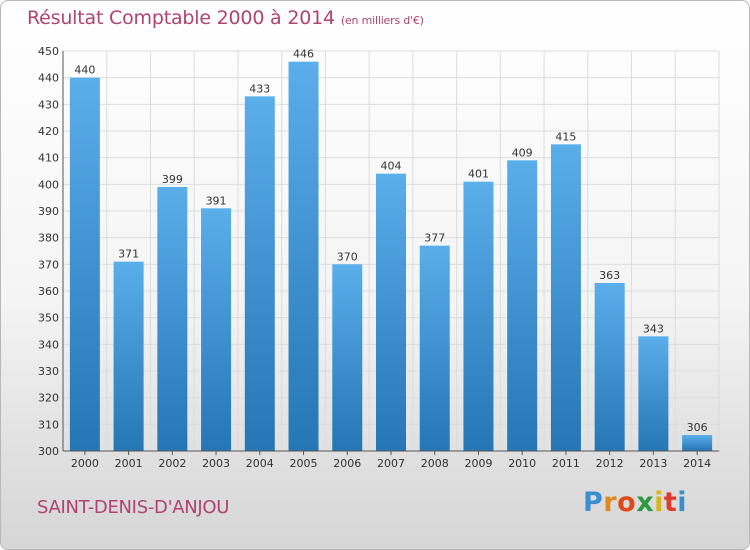 The image size is (750, 550). Describe the element at coordinates (216, 200) in the screenshot. I see `value-label: 391` at that location.